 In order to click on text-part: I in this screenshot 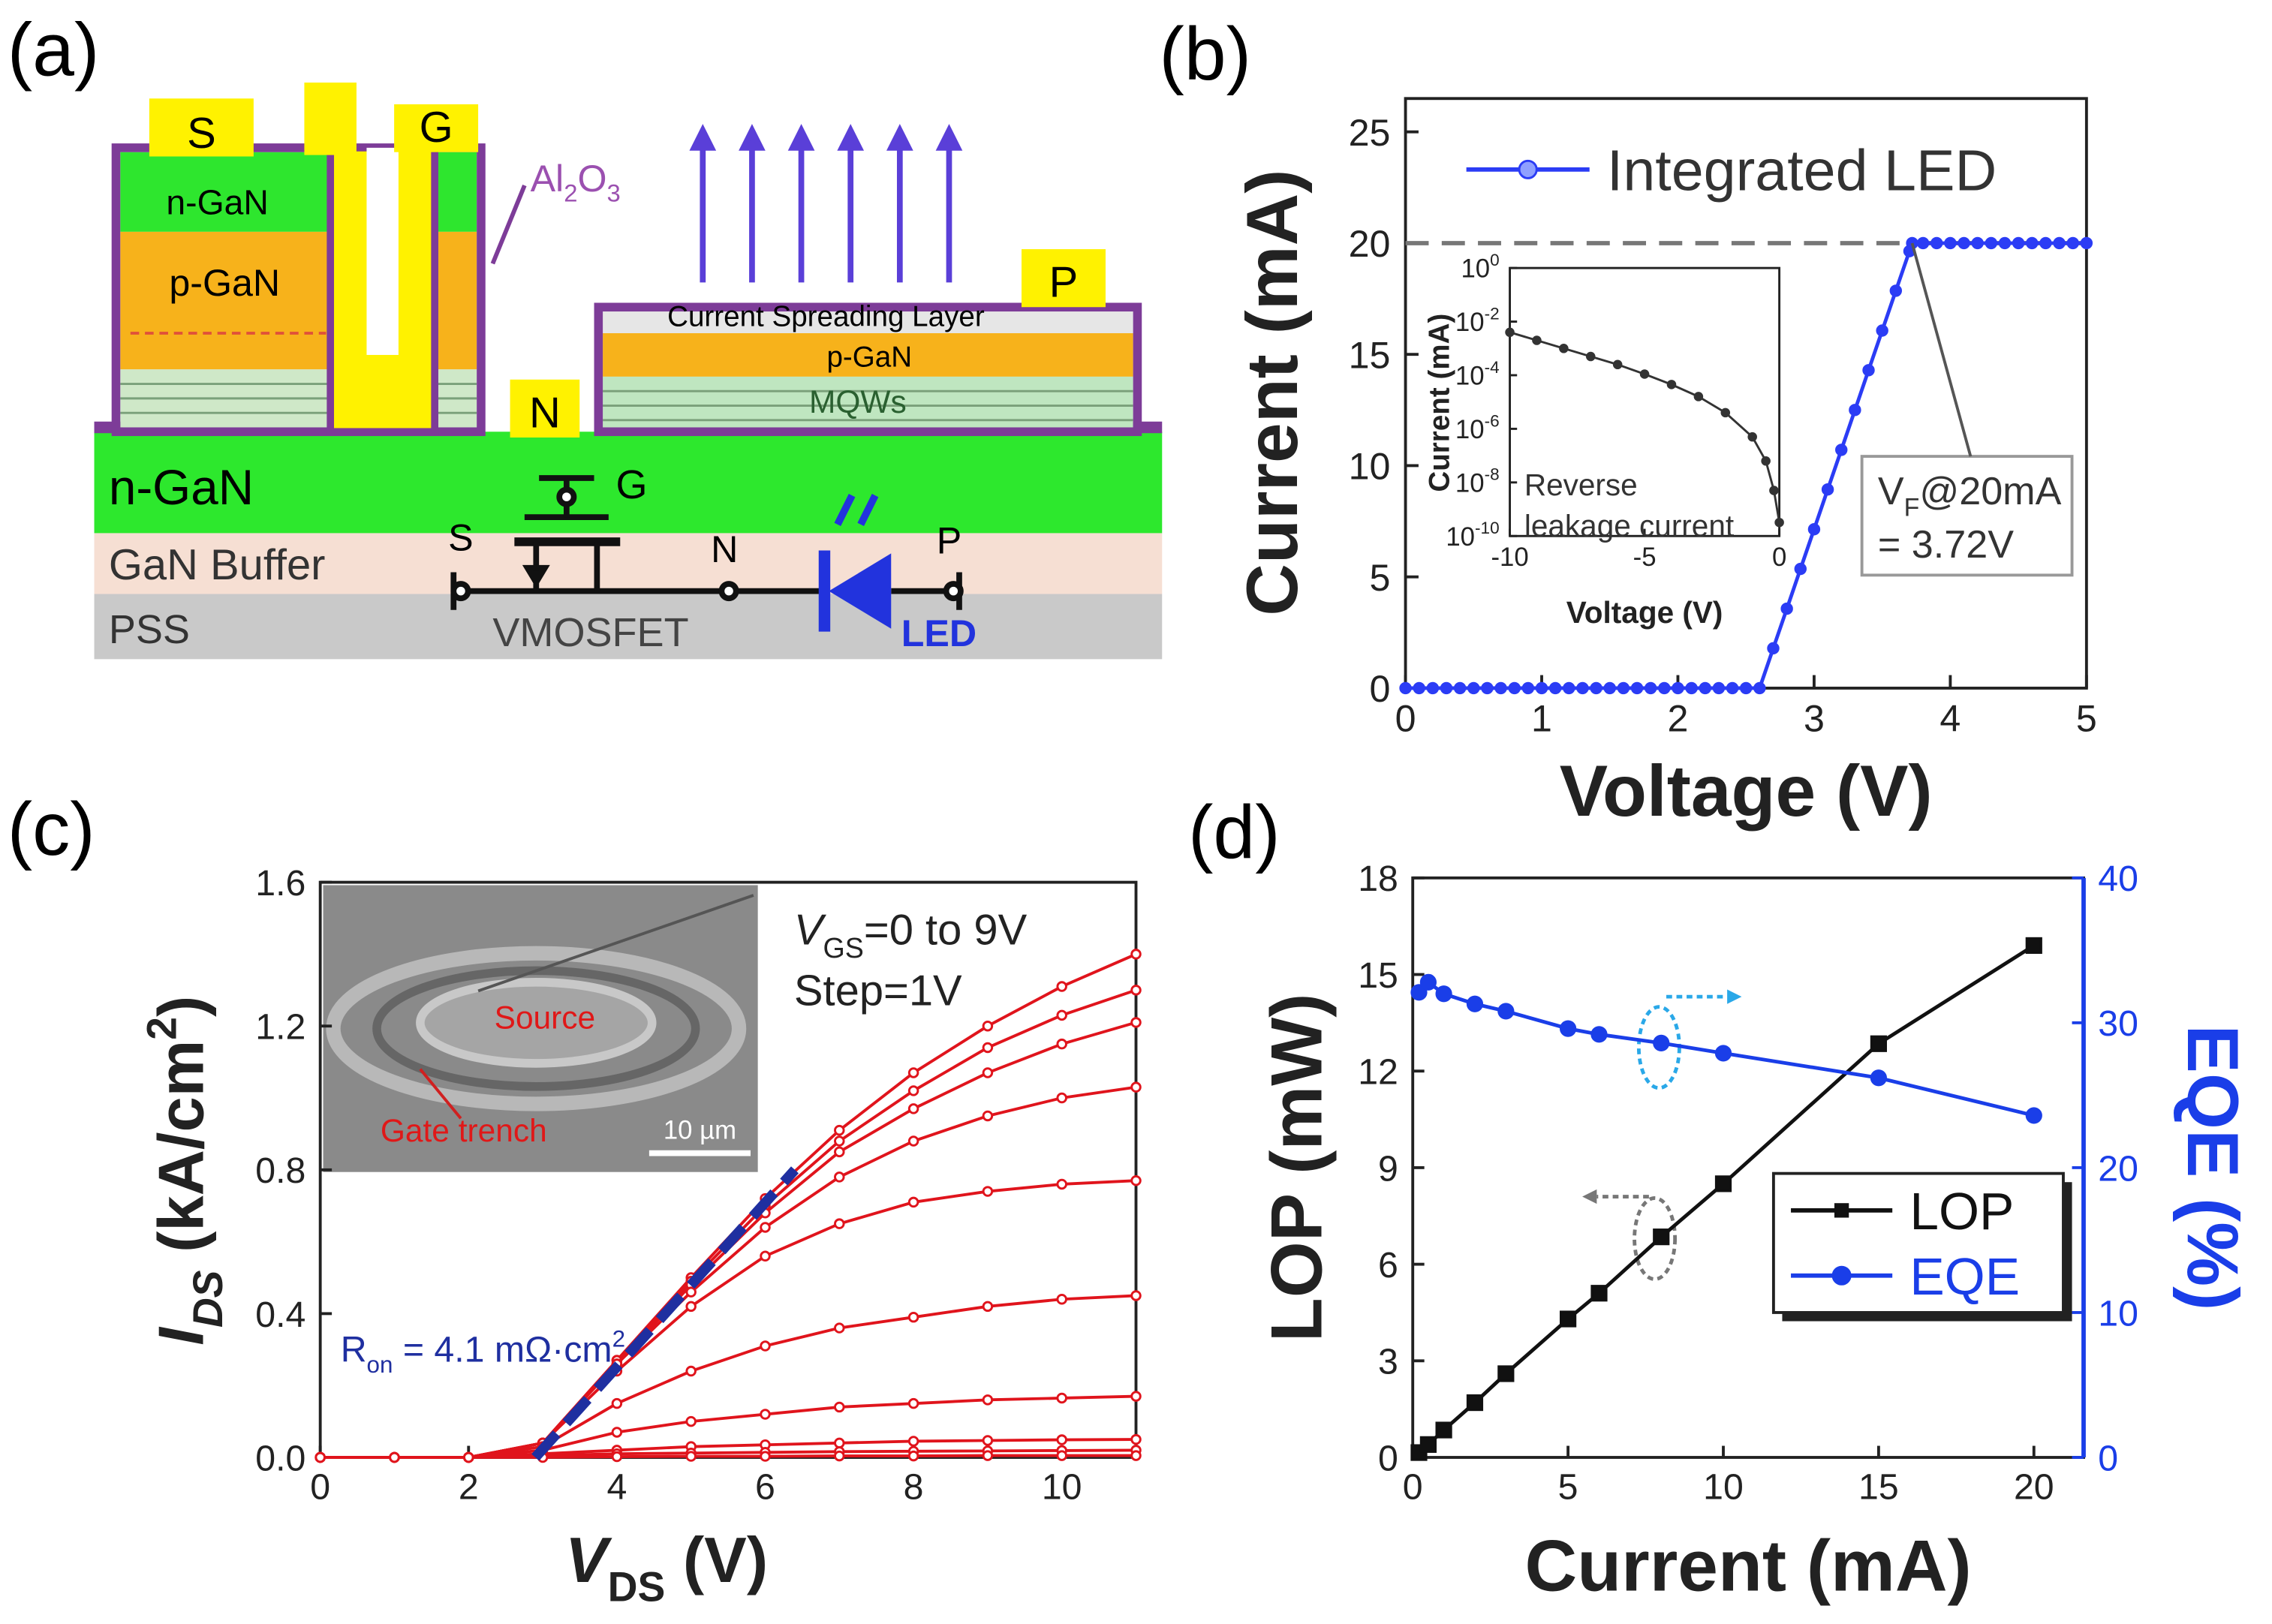, I will do `click(180, 1336)`.